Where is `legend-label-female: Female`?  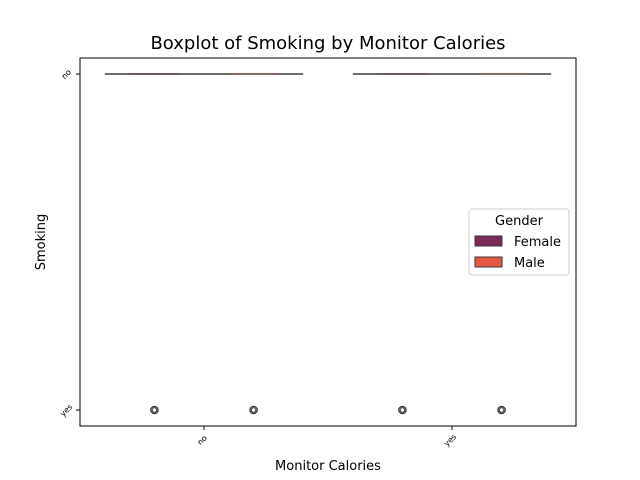 legend-label-female: Female is located at coordinates (537, 242).